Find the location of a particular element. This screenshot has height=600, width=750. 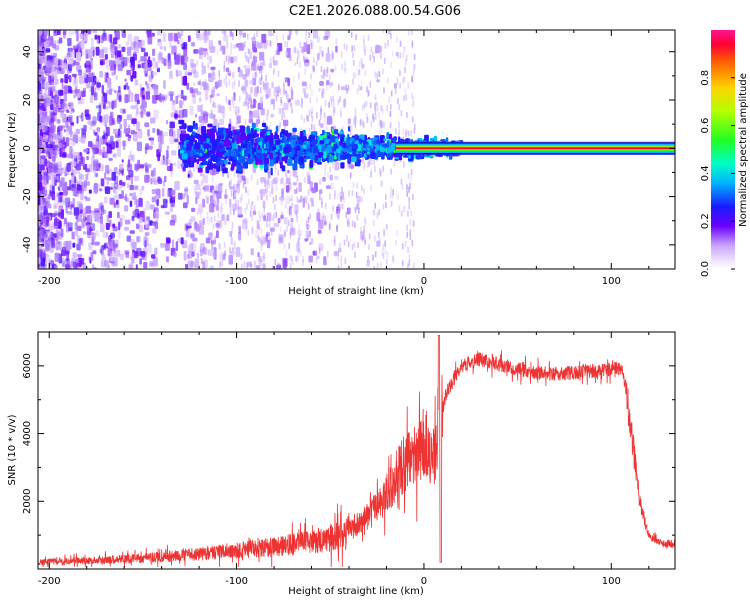

y-tick-label: 40 is located at coordinates (27, 51).